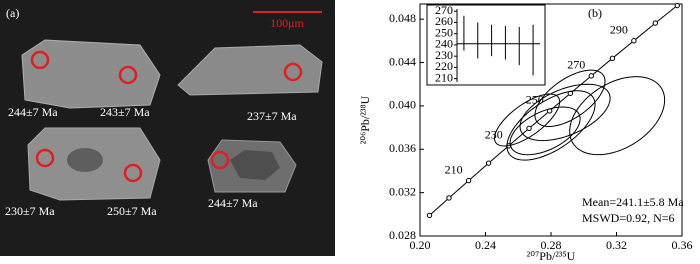  I want to click on x-tick-label: 0.36, so click(682, 245).